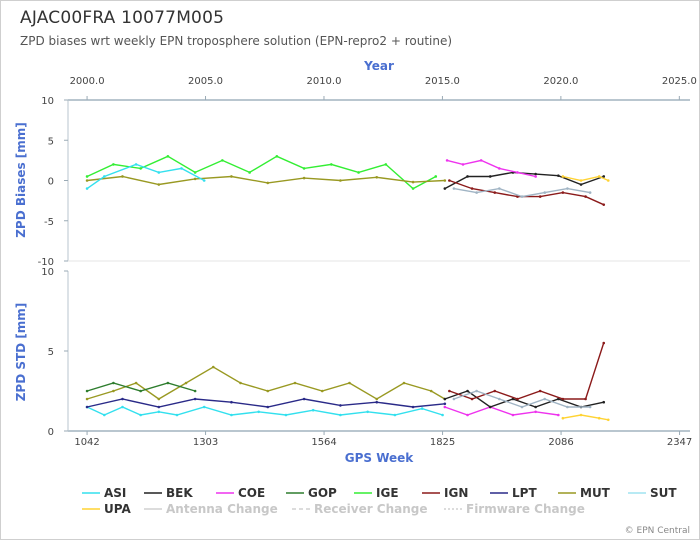  I want to click on week-tick-label: 1303, so click(205, 442).